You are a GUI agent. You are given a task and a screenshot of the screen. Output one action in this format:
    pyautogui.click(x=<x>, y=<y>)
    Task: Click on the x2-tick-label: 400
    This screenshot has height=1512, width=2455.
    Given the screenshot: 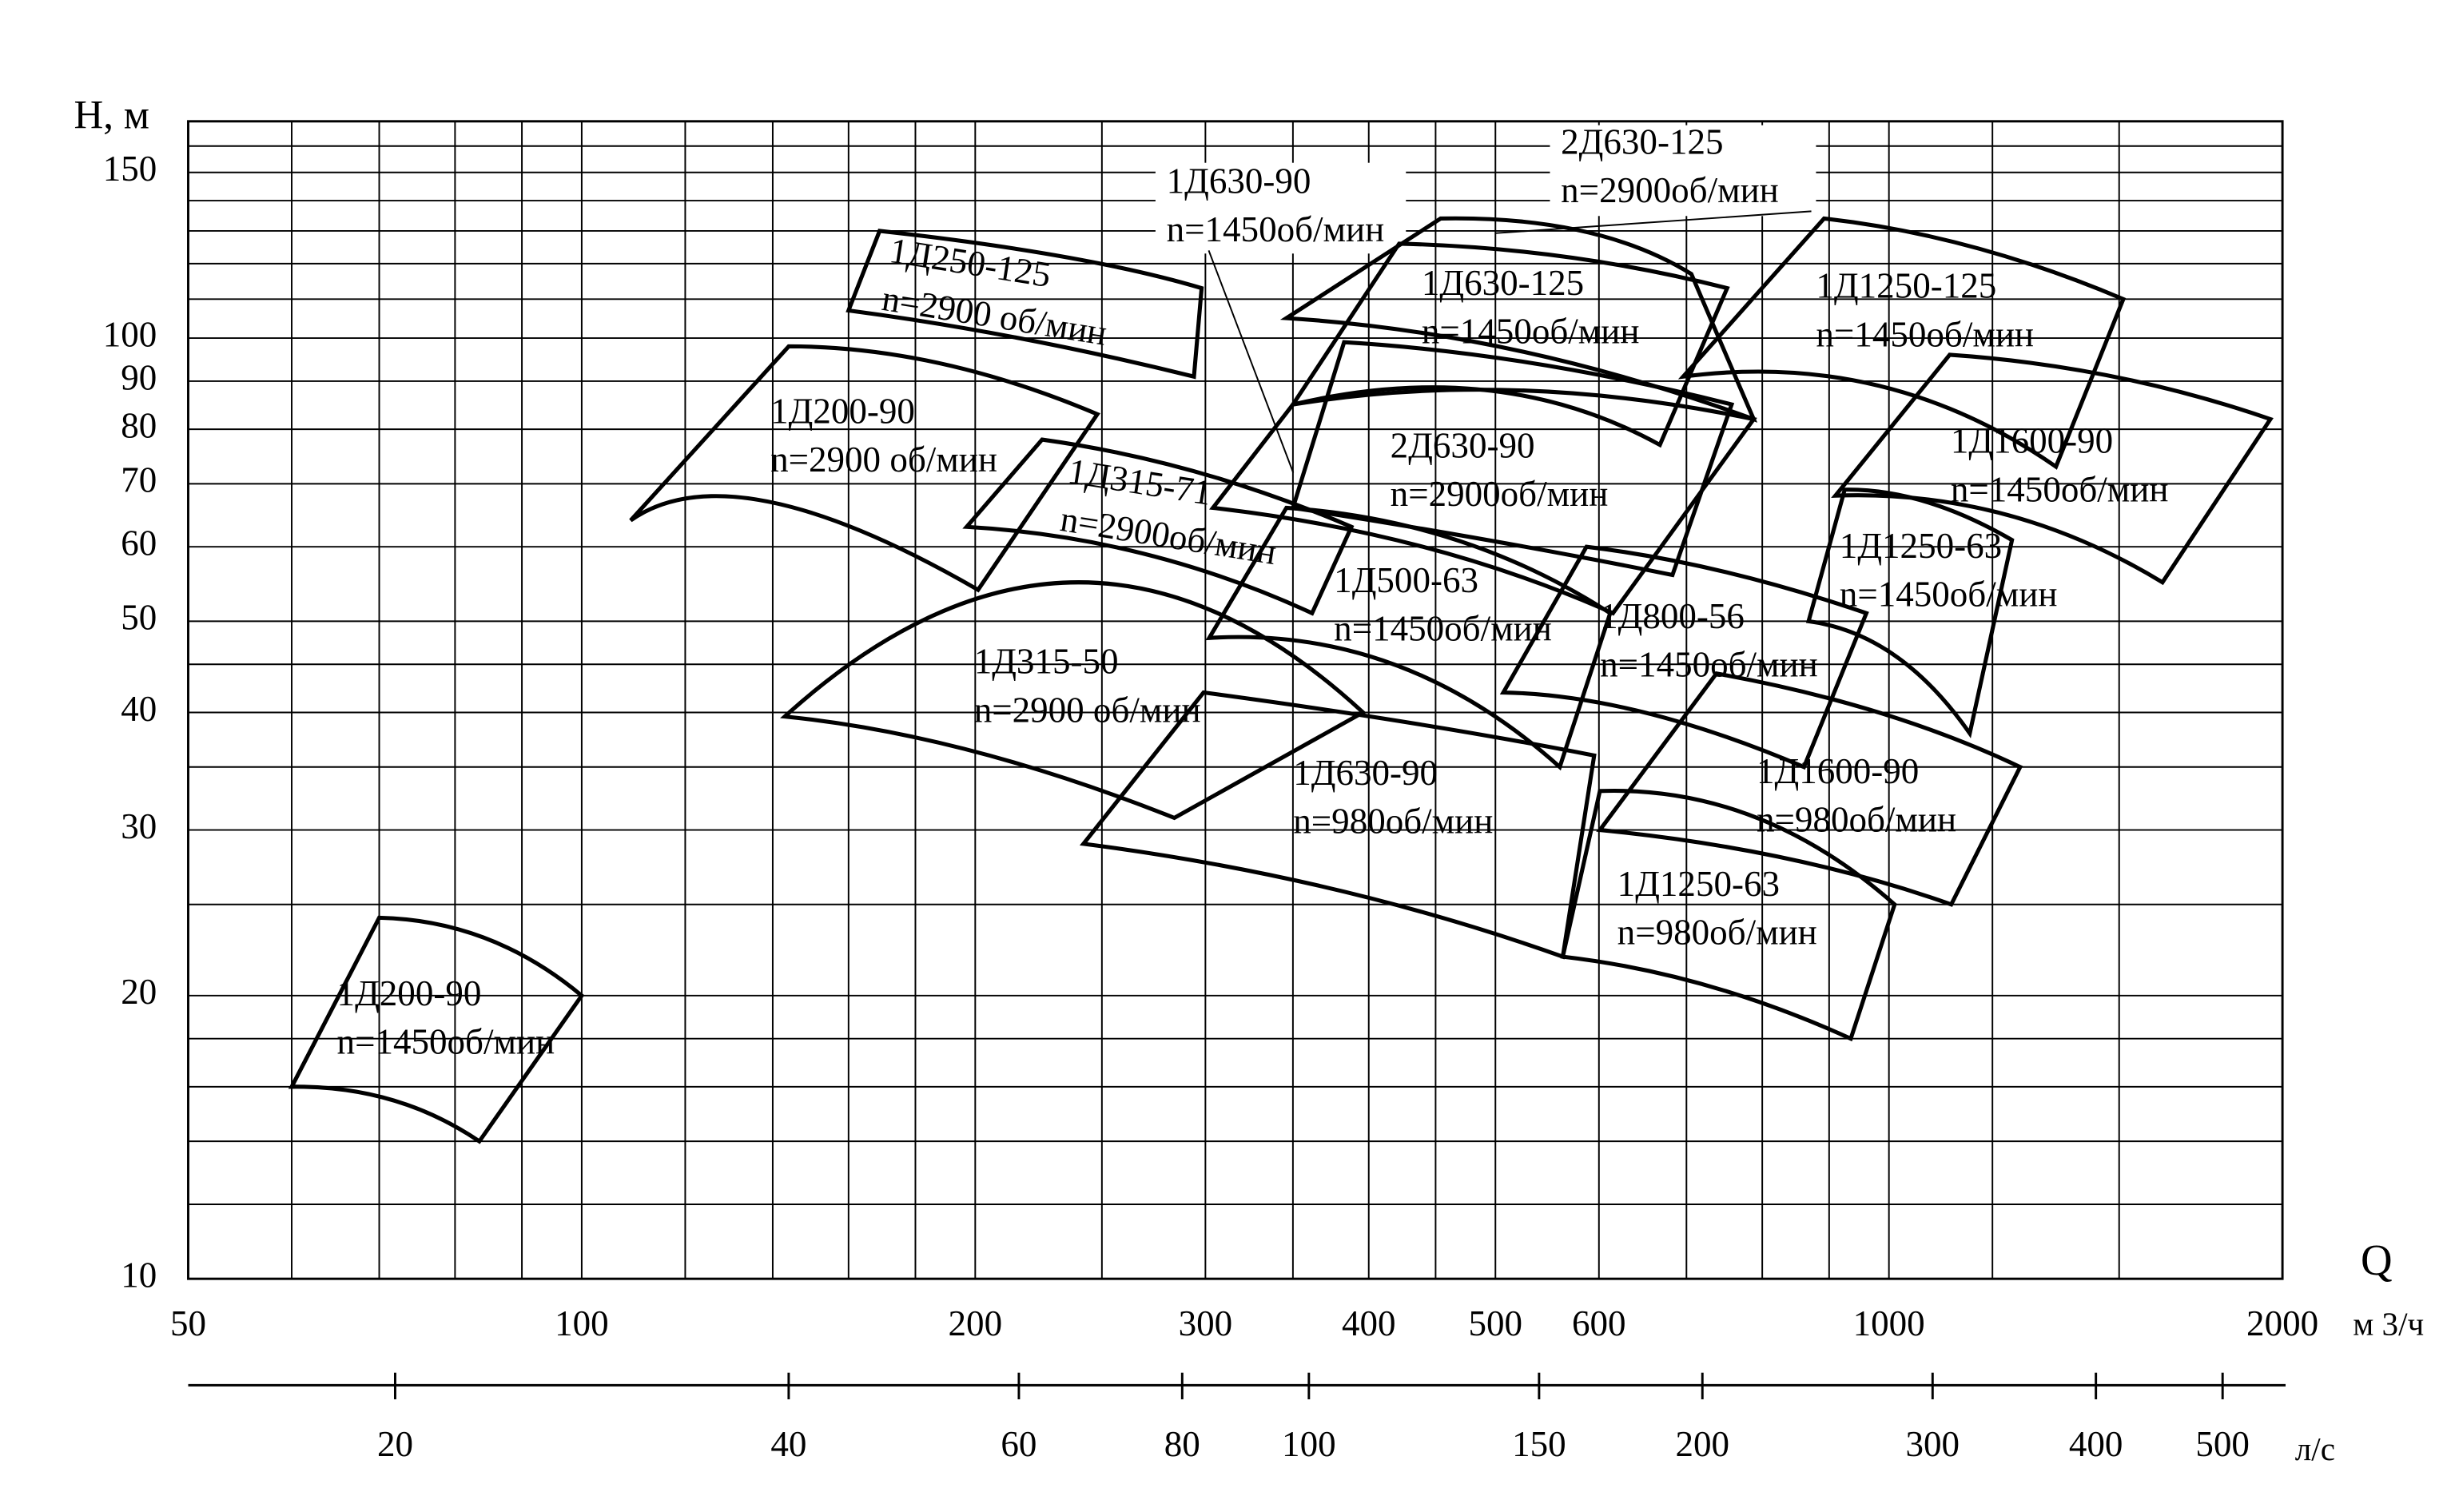 What is the action you would take?
    pyautogui.click(x=2096, y=1444)
    